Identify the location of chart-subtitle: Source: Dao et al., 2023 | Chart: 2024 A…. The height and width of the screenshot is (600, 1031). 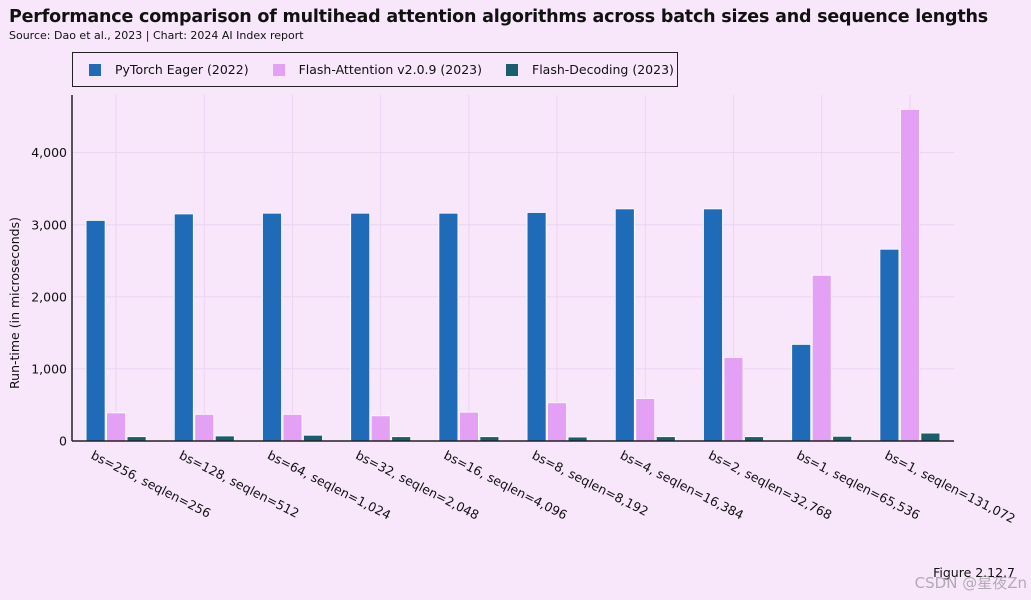
(156, 35).